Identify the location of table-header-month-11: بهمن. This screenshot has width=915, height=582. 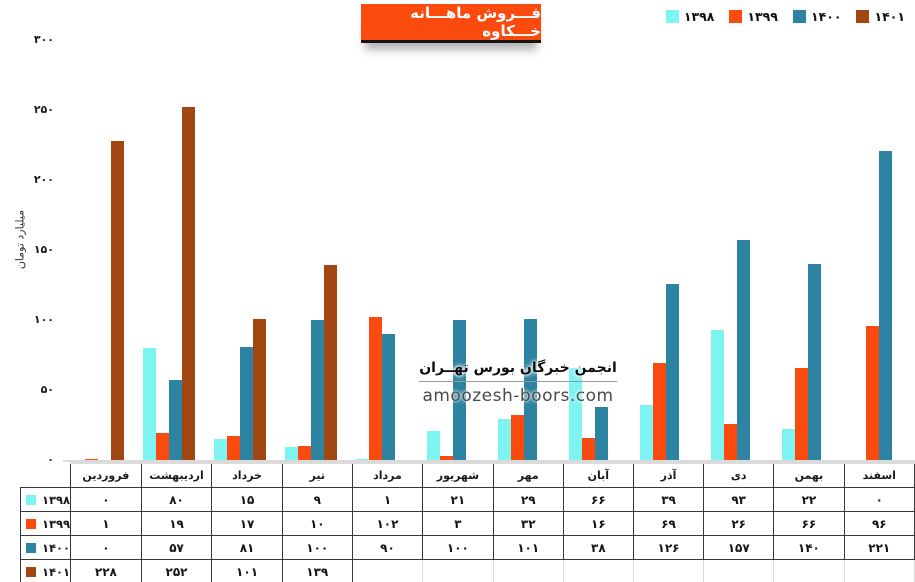
(809, 475).